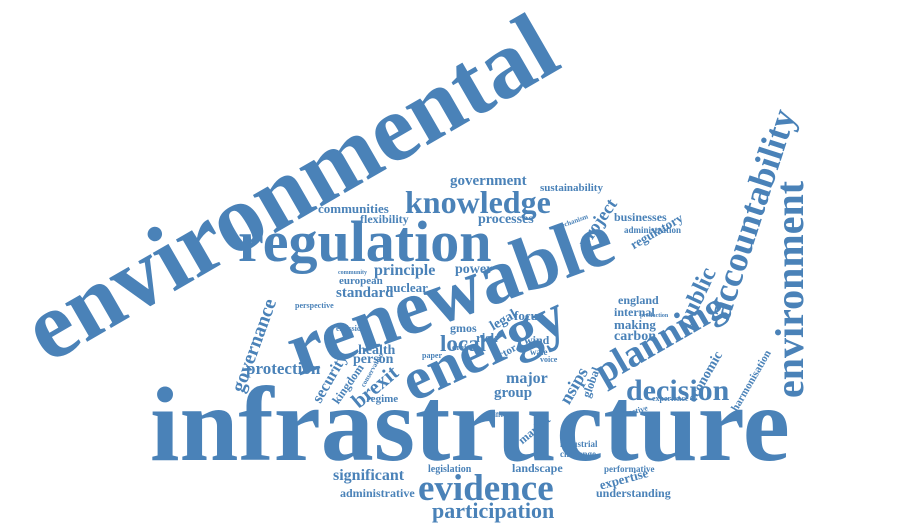 Image resolution: width=900 pixels, height=526 pixels. I want to click on word-landscape: landscape, so click(537, 468).